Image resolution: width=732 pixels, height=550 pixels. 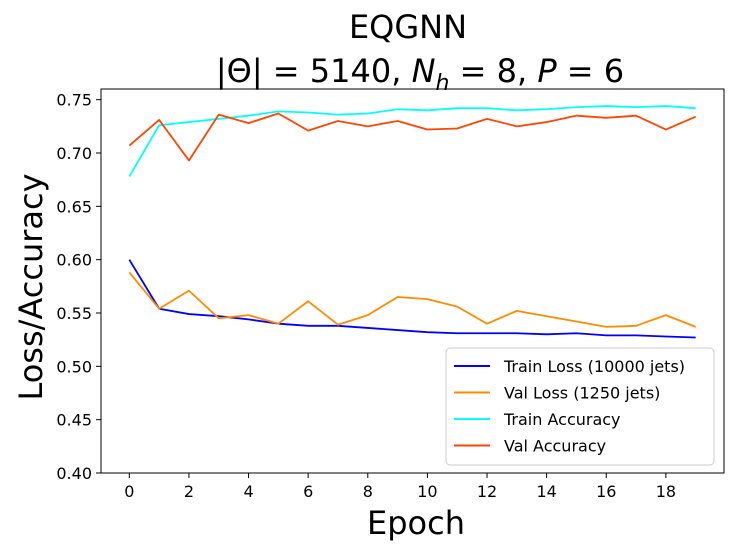 What do you see at coordinates (487, 491) in the screenshot?
I see `x-tick-label: 12` at bounding box center [487, 491].